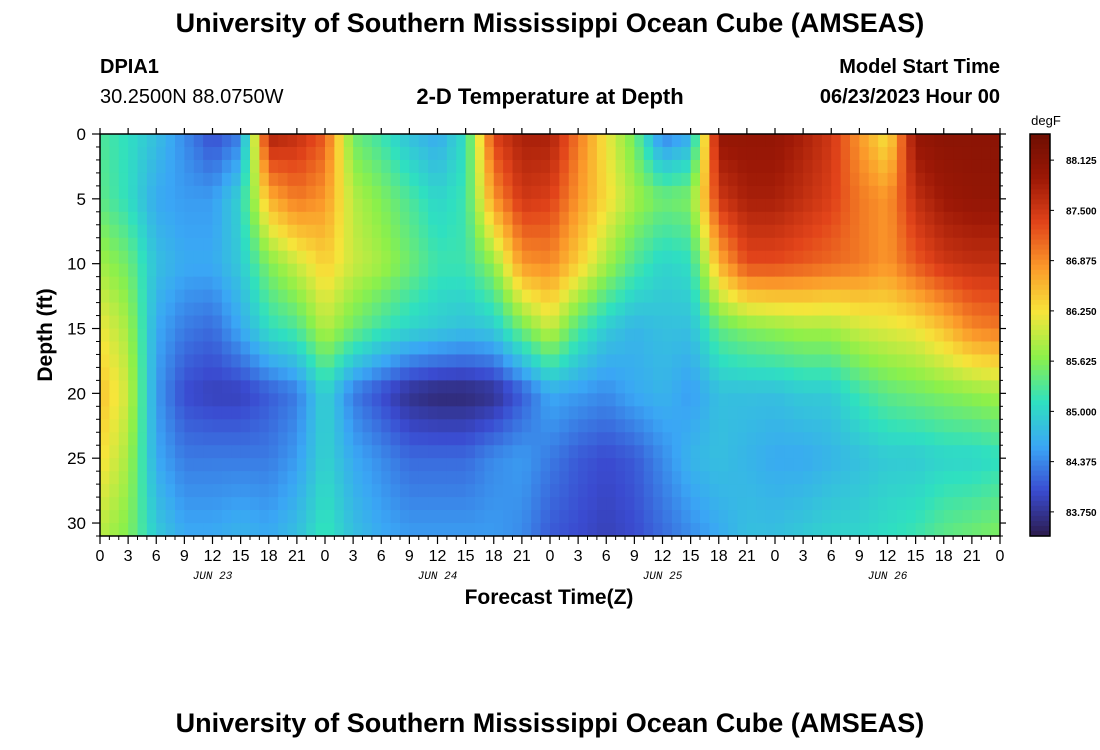  What do you see at coordinates (297, 556) in the screenshot?
I see `x-tick-label: 21` at bounding box center [297, 556].